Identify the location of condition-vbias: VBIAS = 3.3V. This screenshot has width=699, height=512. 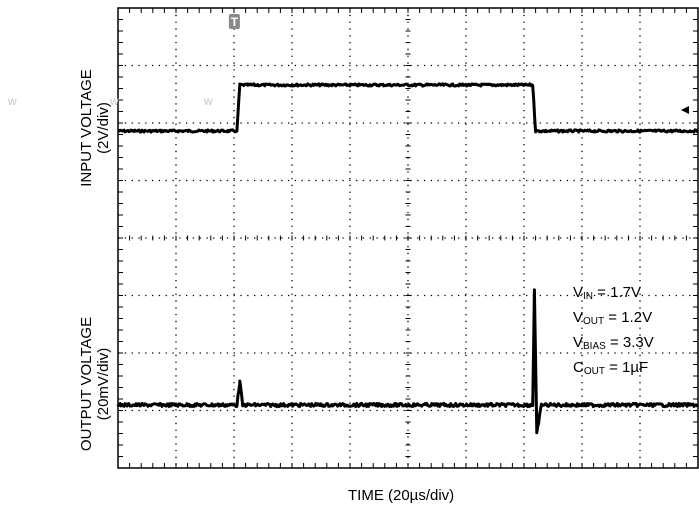
(613, 343).